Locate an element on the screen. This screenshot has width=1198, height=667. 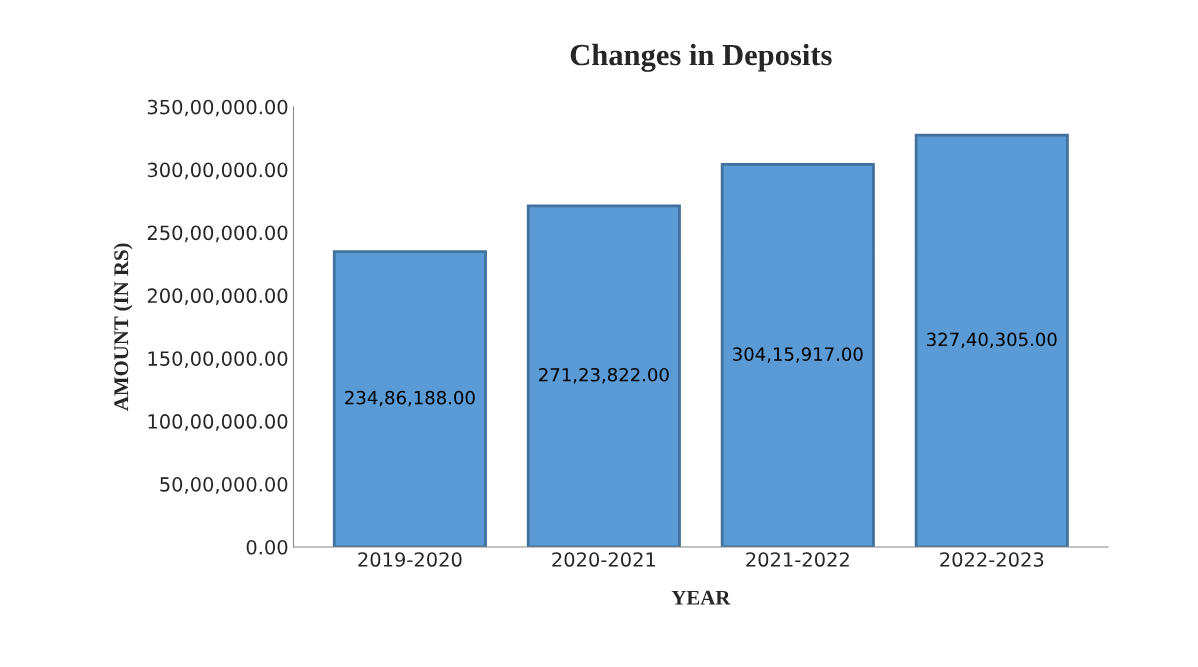
y-tick-label: 250,00,000.00 is located at coordinates (217, 234).